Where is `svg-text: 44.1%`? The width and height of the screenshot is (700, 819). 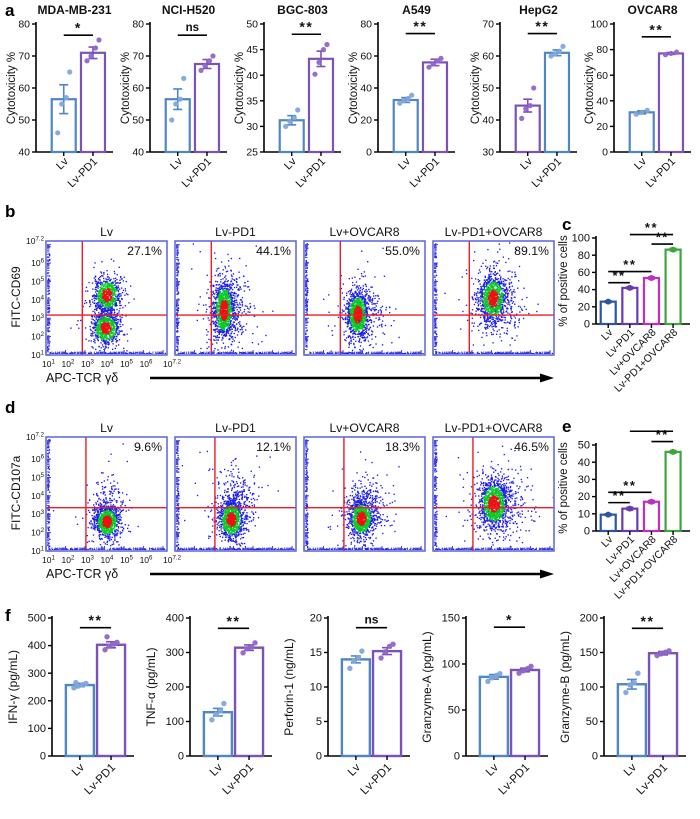
svg-text: 44.1% is located at coordinates (273, 251).